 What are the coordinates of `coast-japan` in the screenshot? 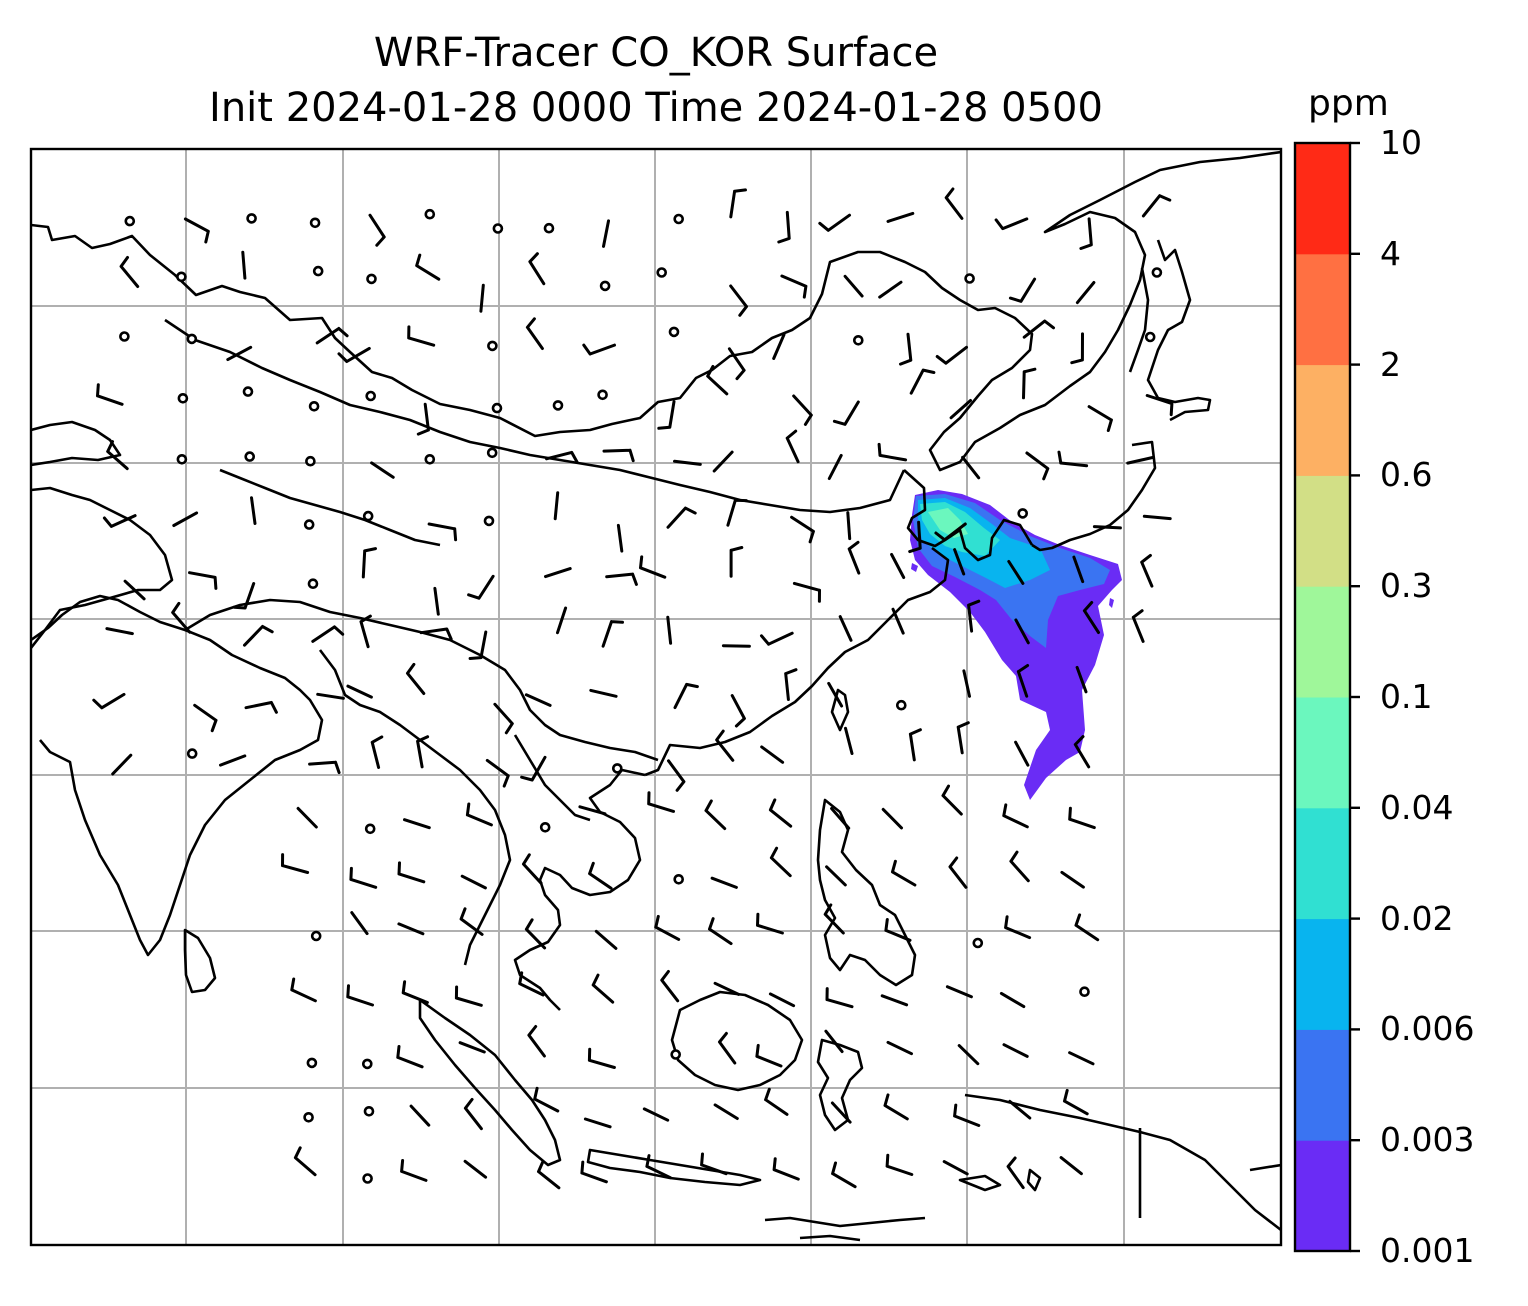 It's located at (1094, 496).